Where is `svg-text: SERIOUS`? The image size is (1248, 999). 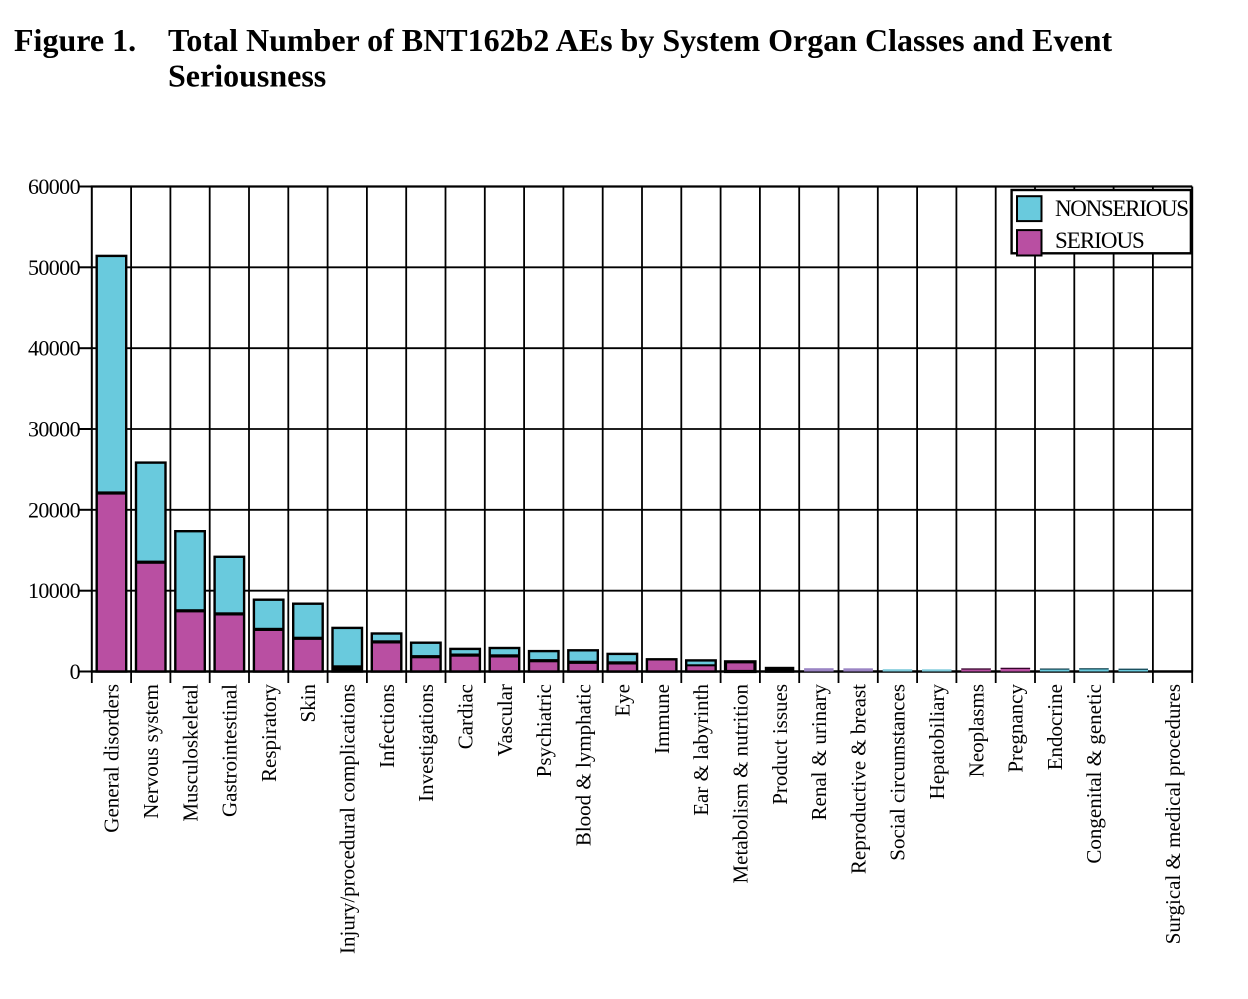 svg-text: SERIOUS is located at coordinates (1099, 240).